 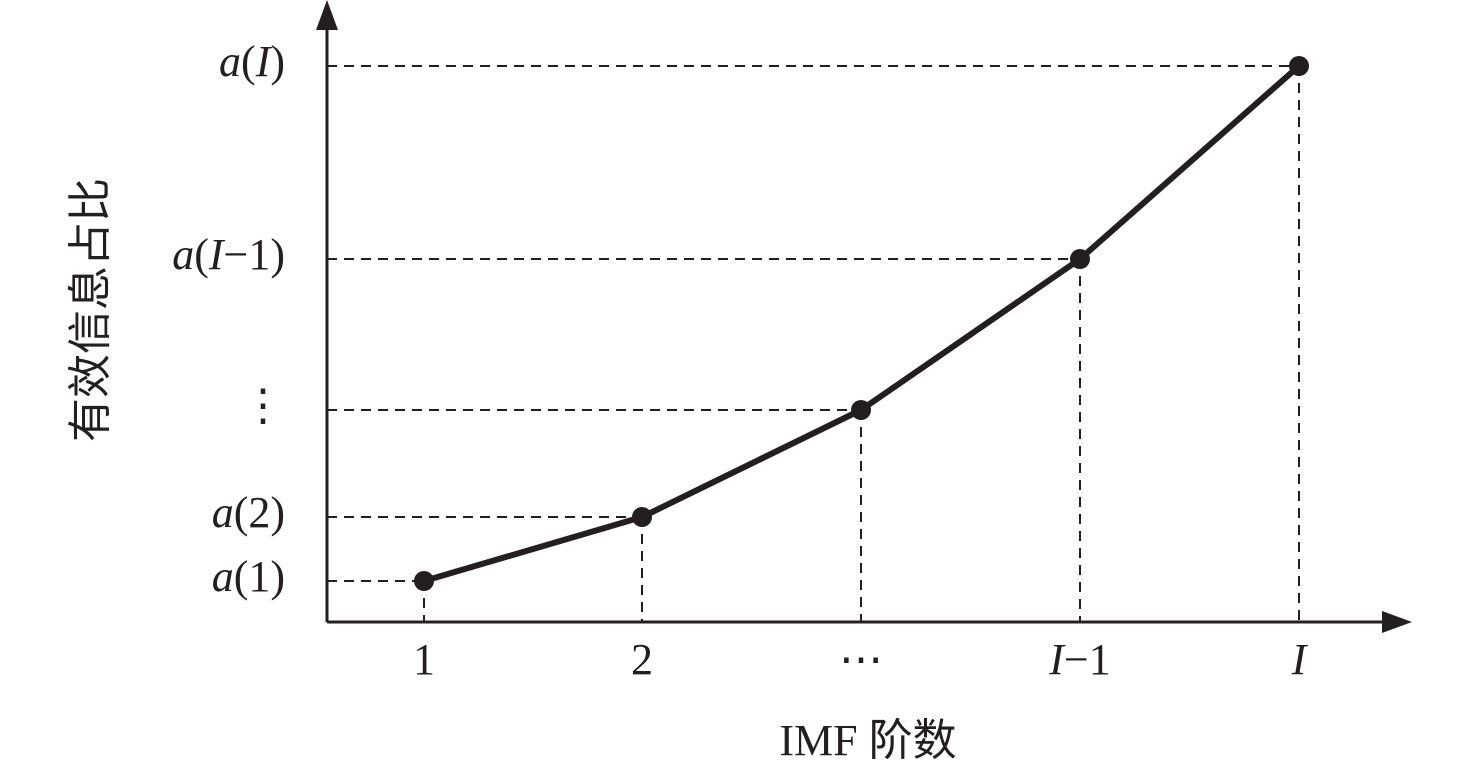 I want to click on y-axis-title: 有效信息占比, so click(x=90, y=310).